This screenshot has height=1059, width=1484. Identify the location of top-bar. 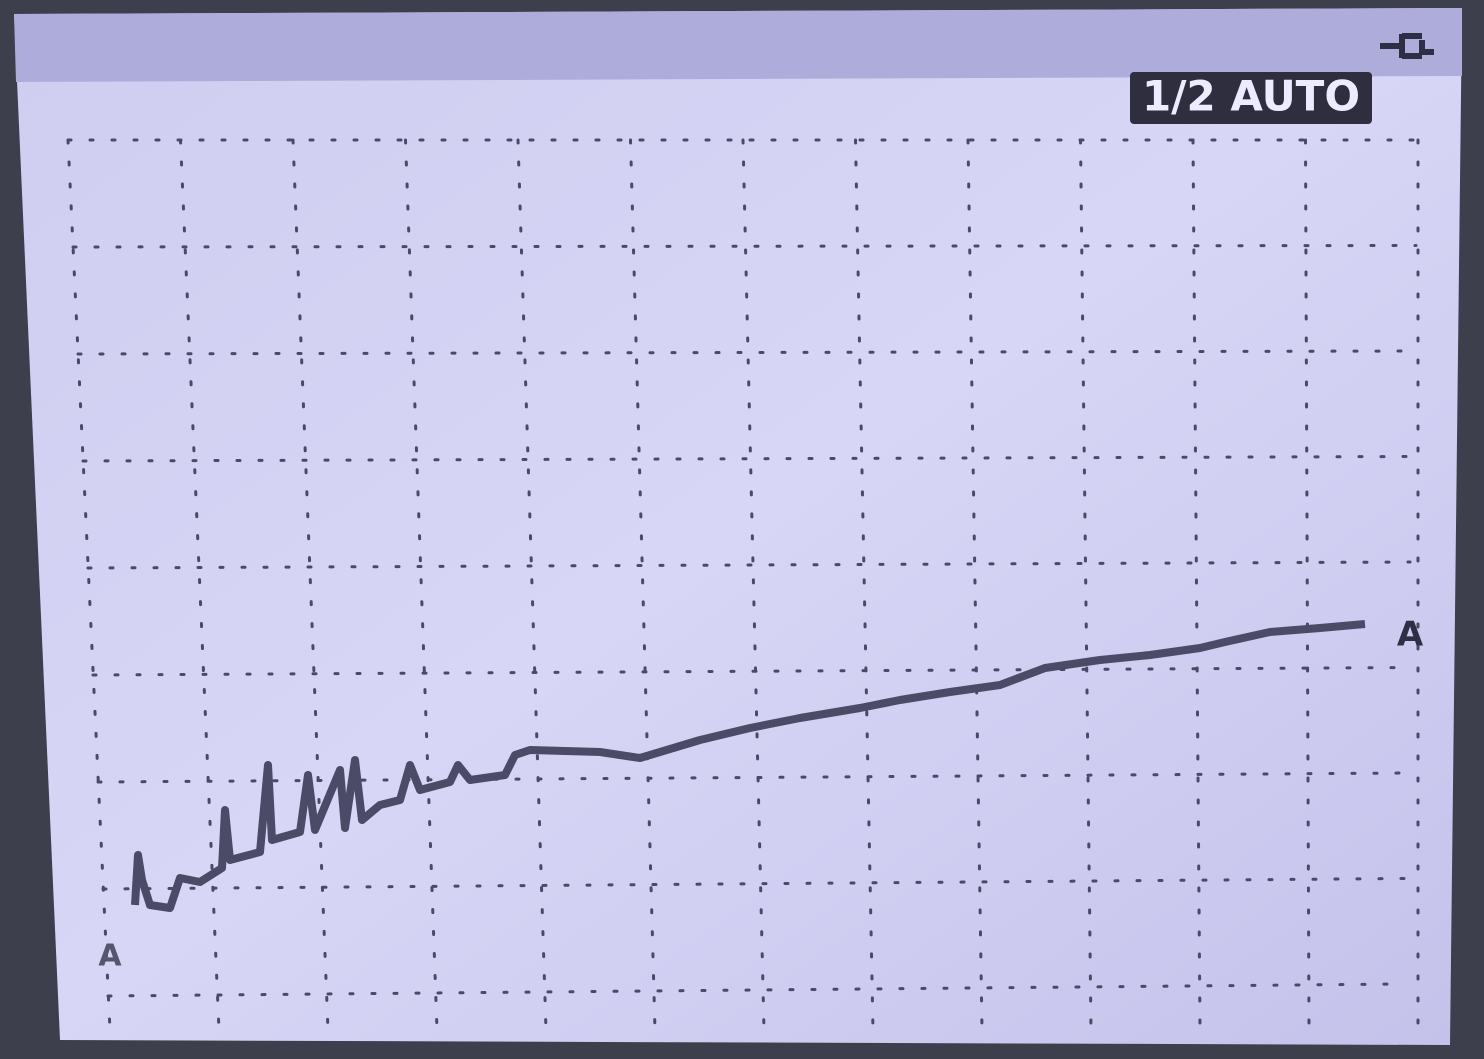
(738, 45).